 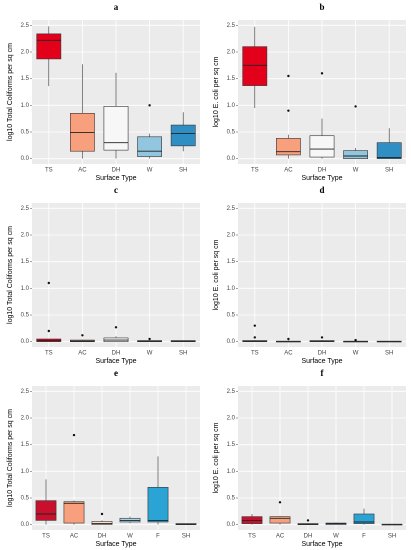 I want to click on panel-title: c, so click(x=116, y=190).